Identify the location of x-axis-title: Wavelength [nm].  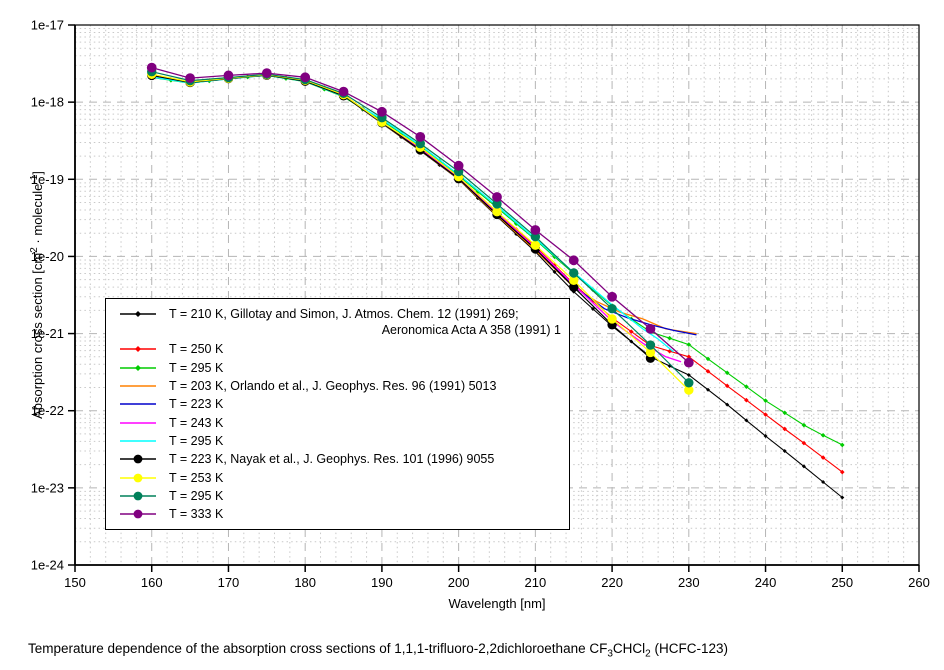
(496, 603).